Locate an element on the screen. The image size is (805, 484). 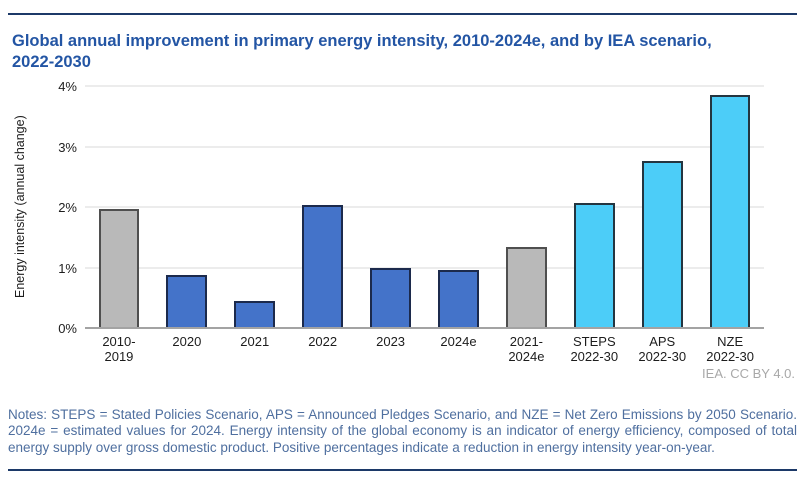
x-axis-label: 2023 is located at coordinates (391, 341).